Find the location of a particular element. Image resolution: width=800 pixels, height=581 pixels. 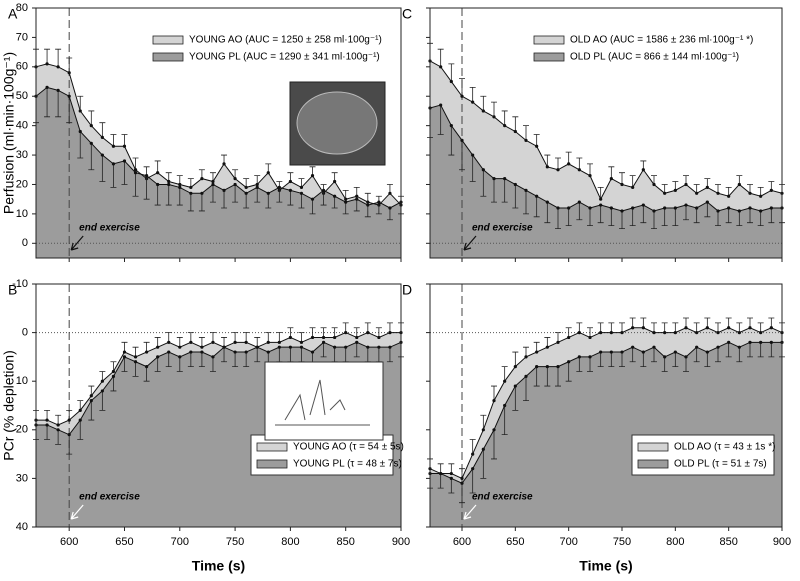

legend-swatch is located at coordinates (653, 447).